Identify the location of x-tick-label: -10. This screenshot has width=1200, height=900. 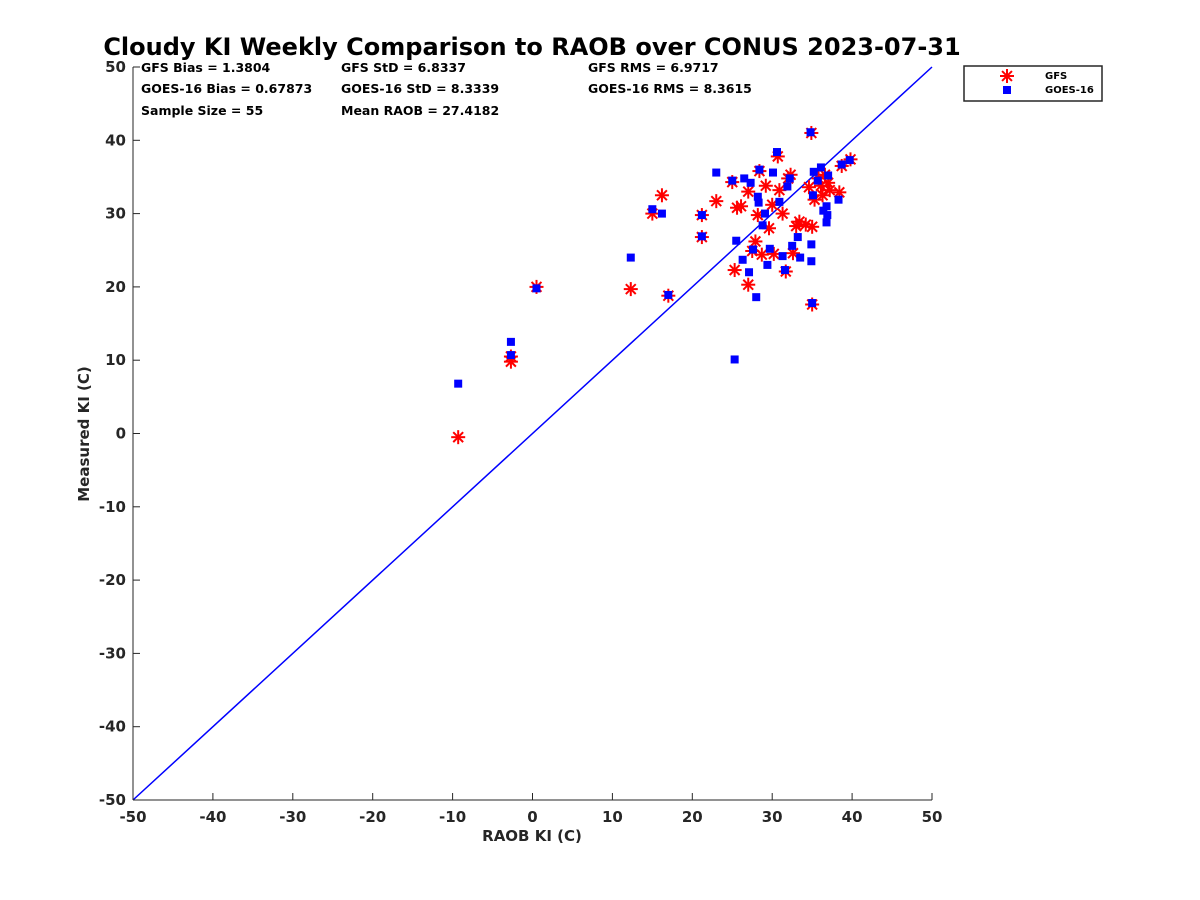
(452, 817).